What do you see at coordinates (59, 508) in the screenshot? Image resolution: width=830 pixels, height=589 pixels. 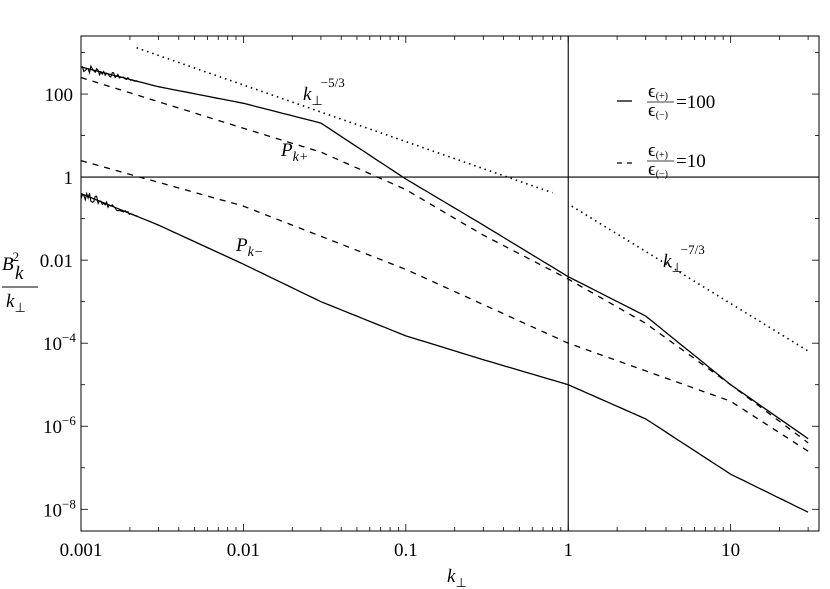 I see `y-tick-label: 10⁻⁸` at bounding box center [59, 508].